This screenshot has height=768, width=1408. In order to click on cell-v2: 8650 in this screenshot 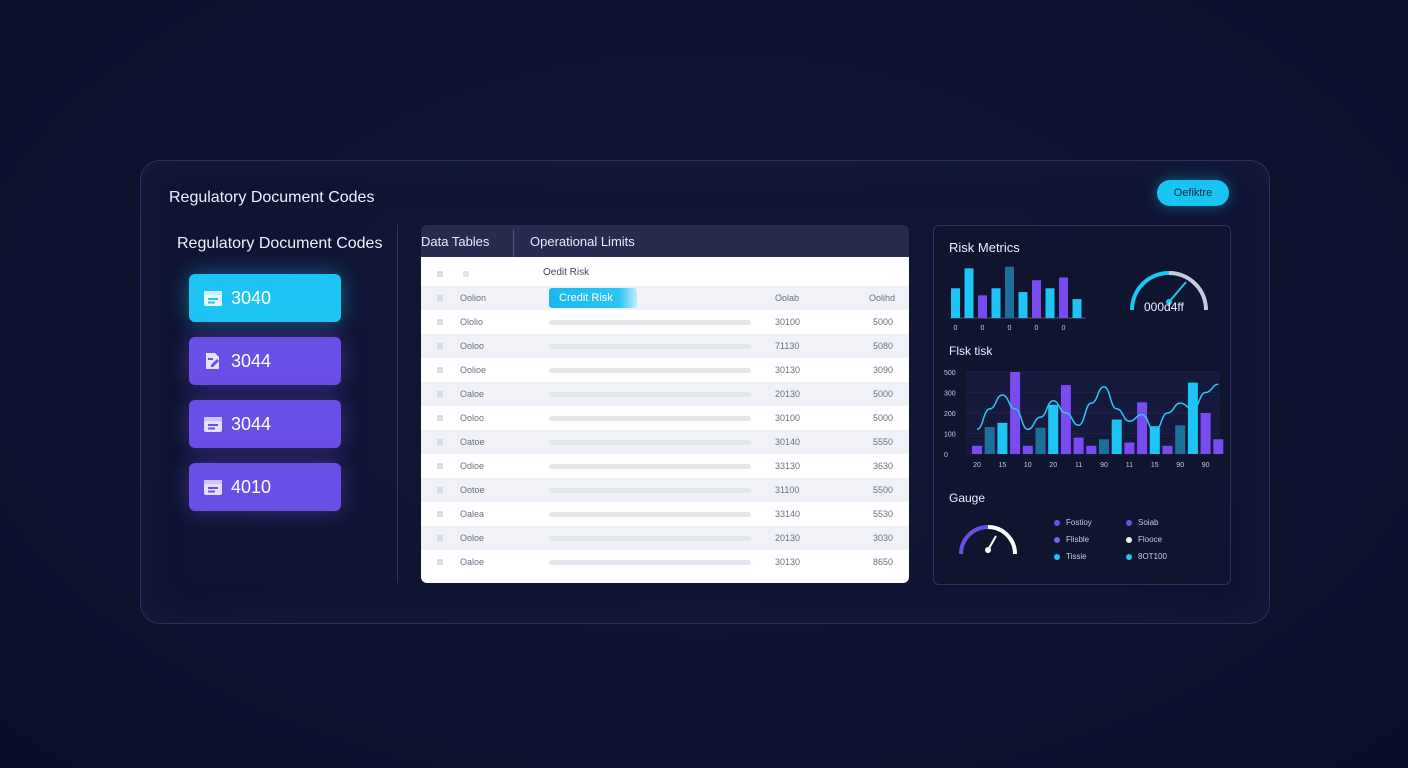, I will do `click(883, 562)`.